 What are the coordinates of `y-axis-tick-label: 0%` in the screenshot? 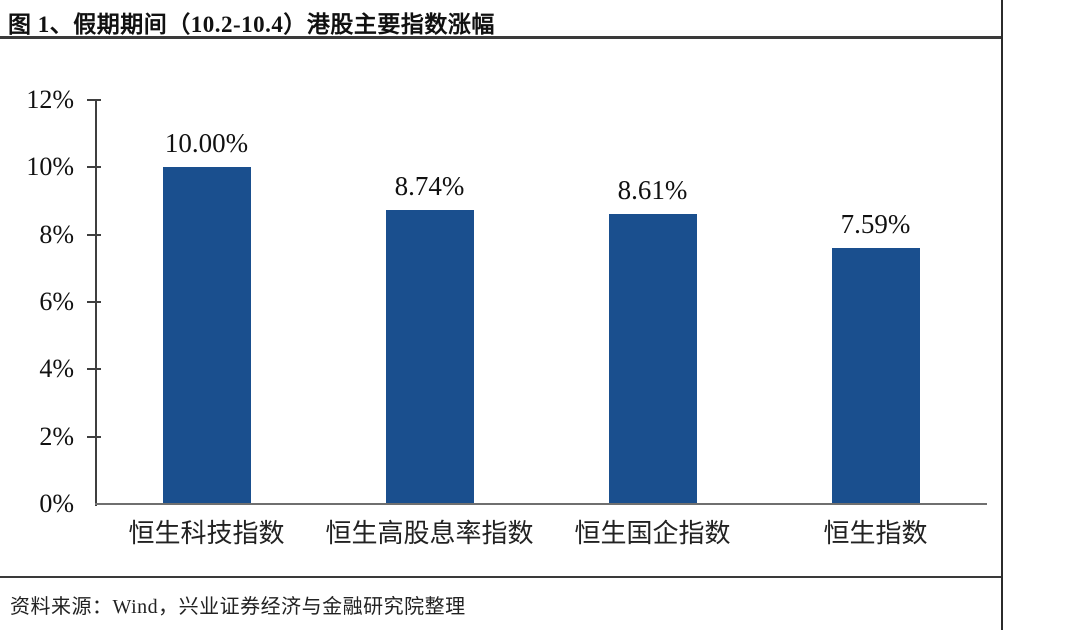 It's located at (56, 503).